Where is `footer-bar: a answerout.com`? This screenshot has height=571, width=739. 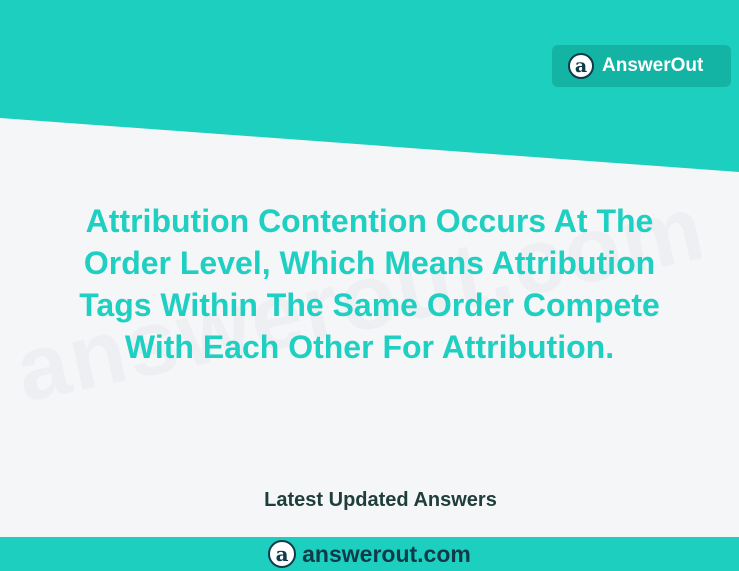 footer-bar: a answerout.com is located at coordinates (369, 554).